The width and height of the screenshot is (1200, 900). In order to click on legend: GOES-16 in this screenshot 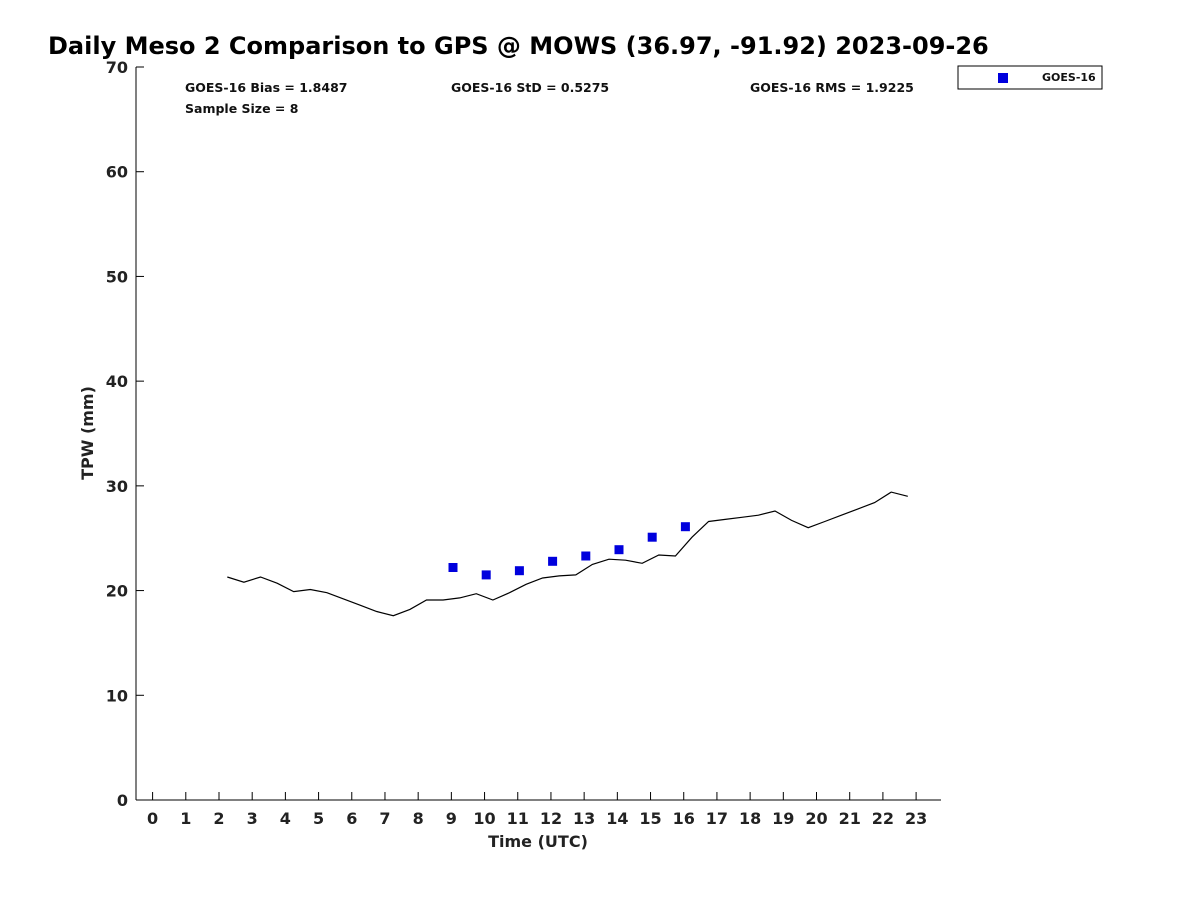, I will do `click(1030, 77)`.